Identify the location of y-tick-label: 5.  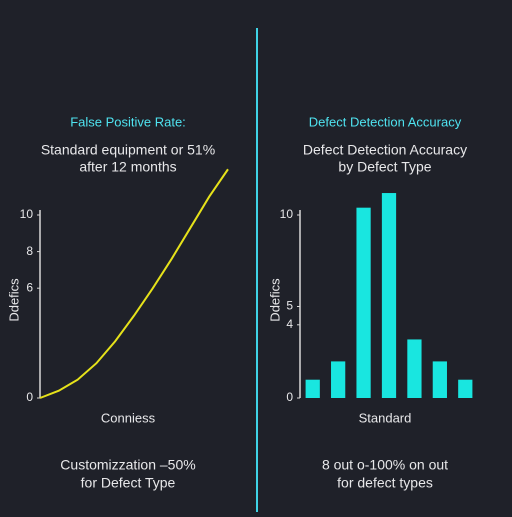
(289, 306).